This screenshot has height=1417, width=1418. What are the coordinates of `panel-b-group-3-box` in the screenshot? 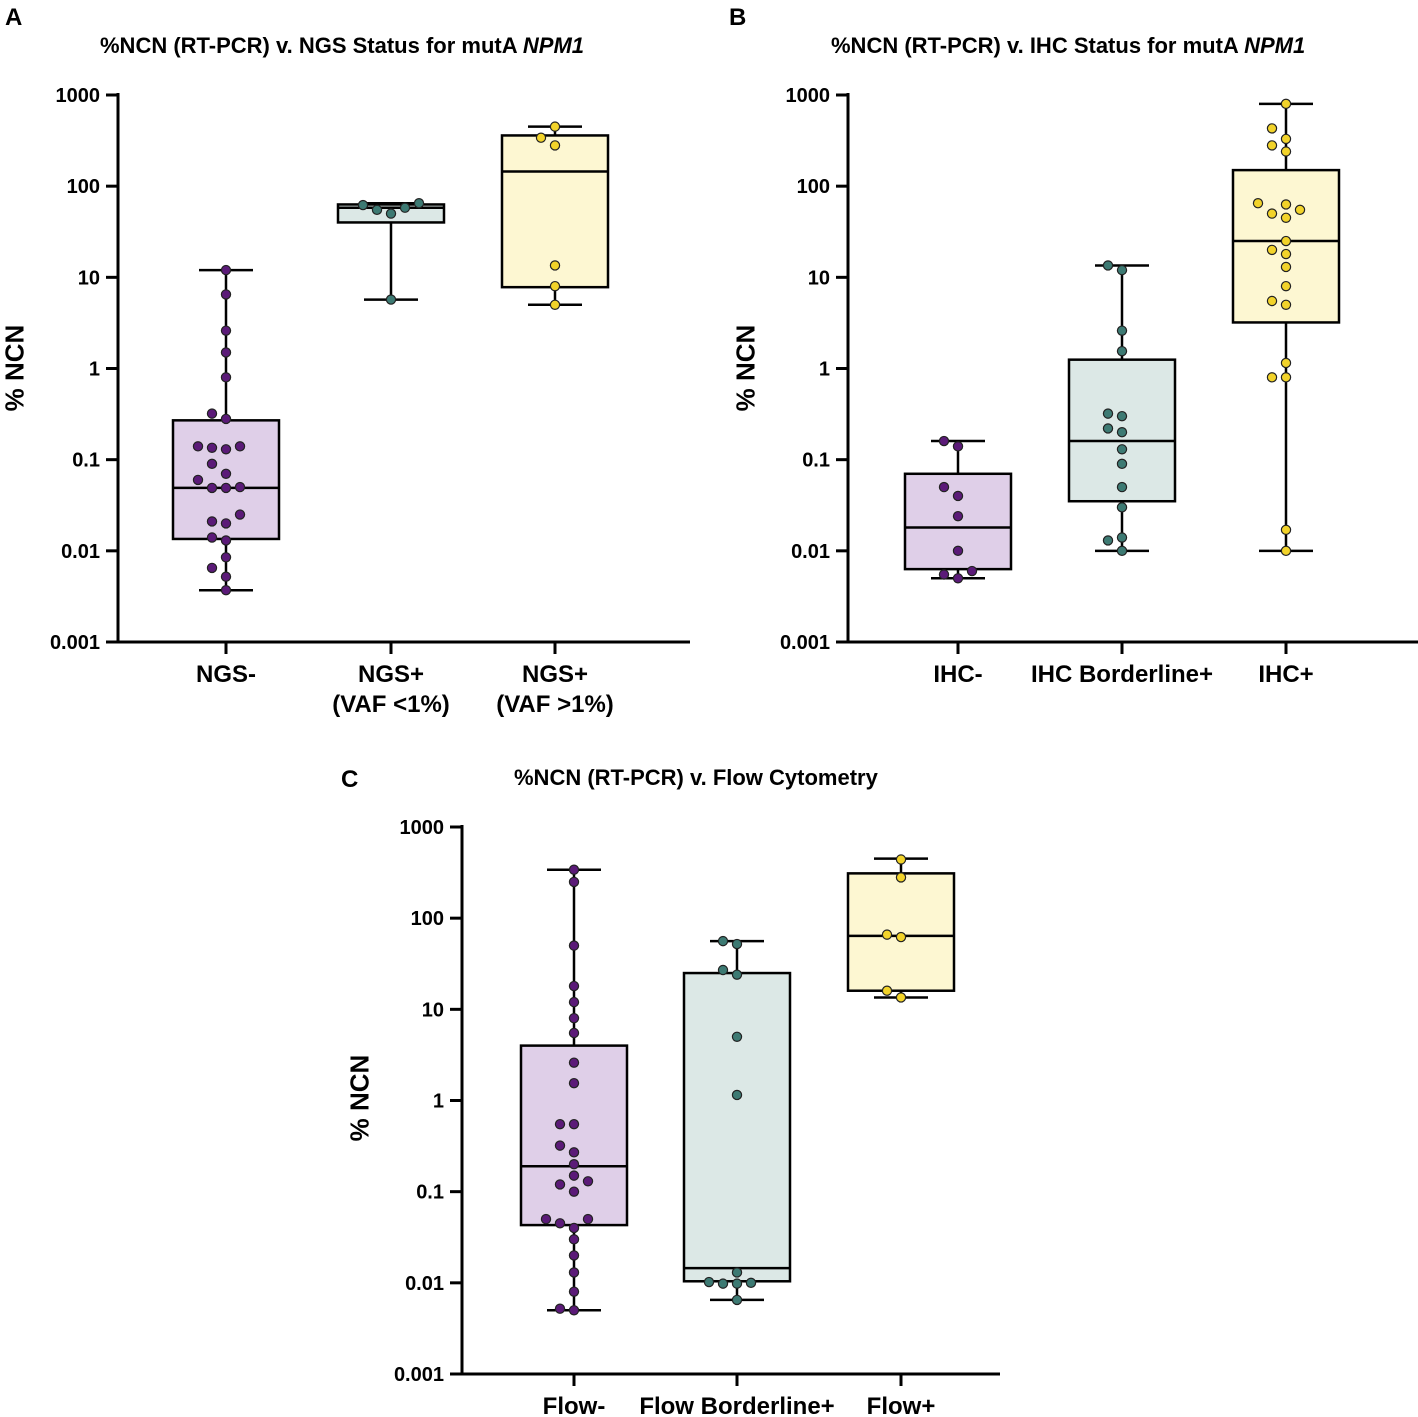 It's located at (1286, 246).